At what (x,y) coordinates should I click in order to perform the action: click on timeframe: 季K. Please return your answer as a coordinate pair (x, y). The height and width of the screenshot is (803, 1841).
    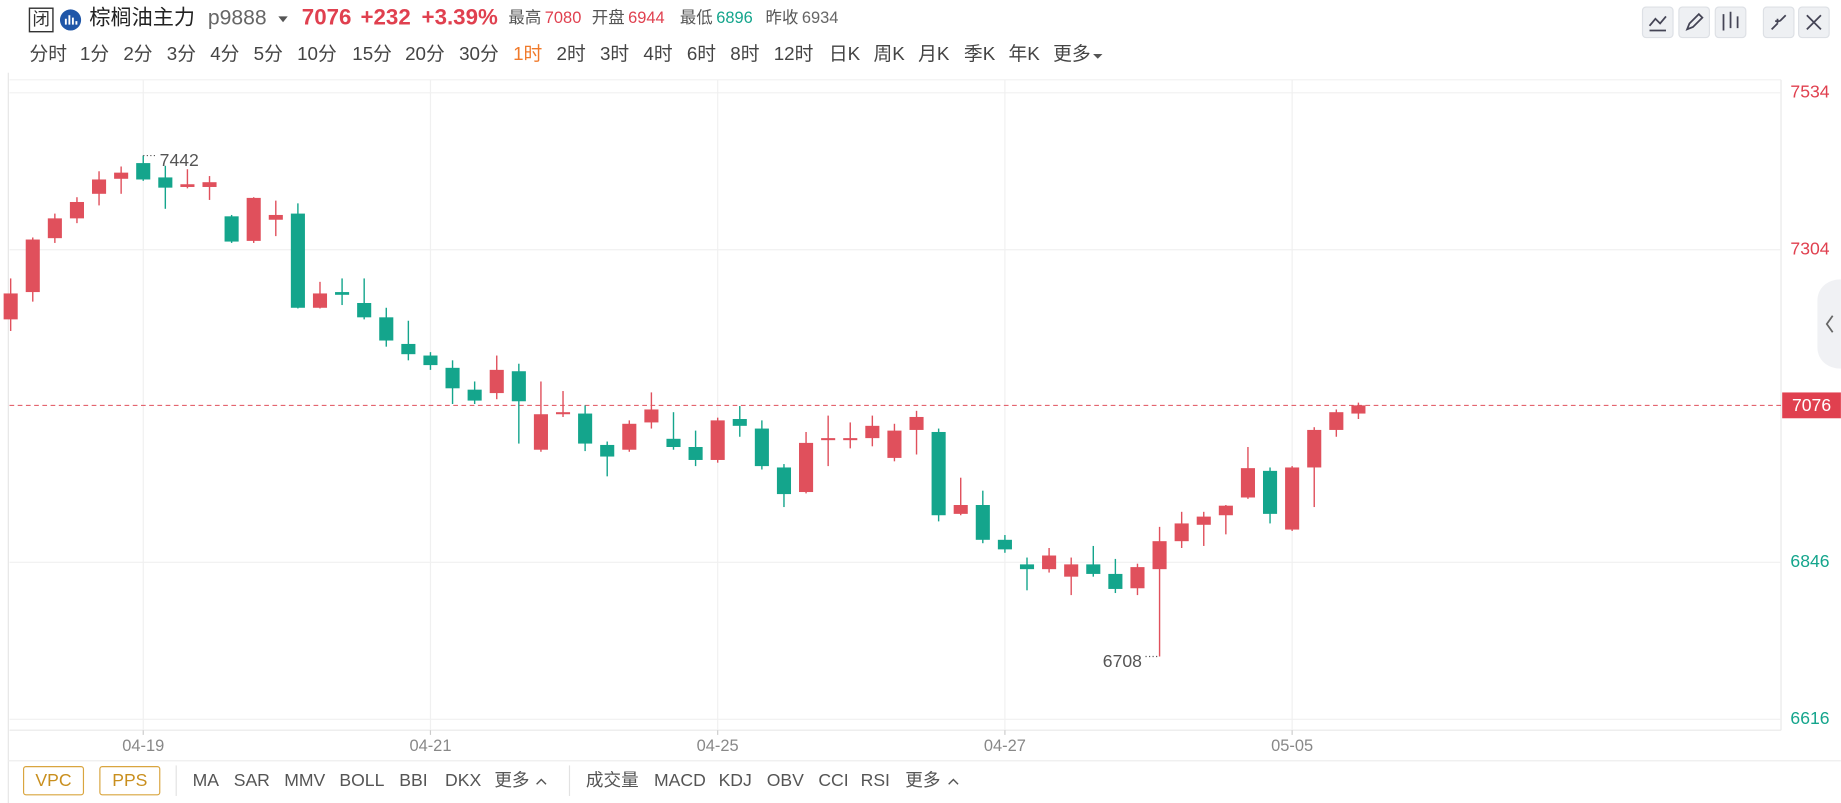
    Looking at the image, I should click on (980, 53).